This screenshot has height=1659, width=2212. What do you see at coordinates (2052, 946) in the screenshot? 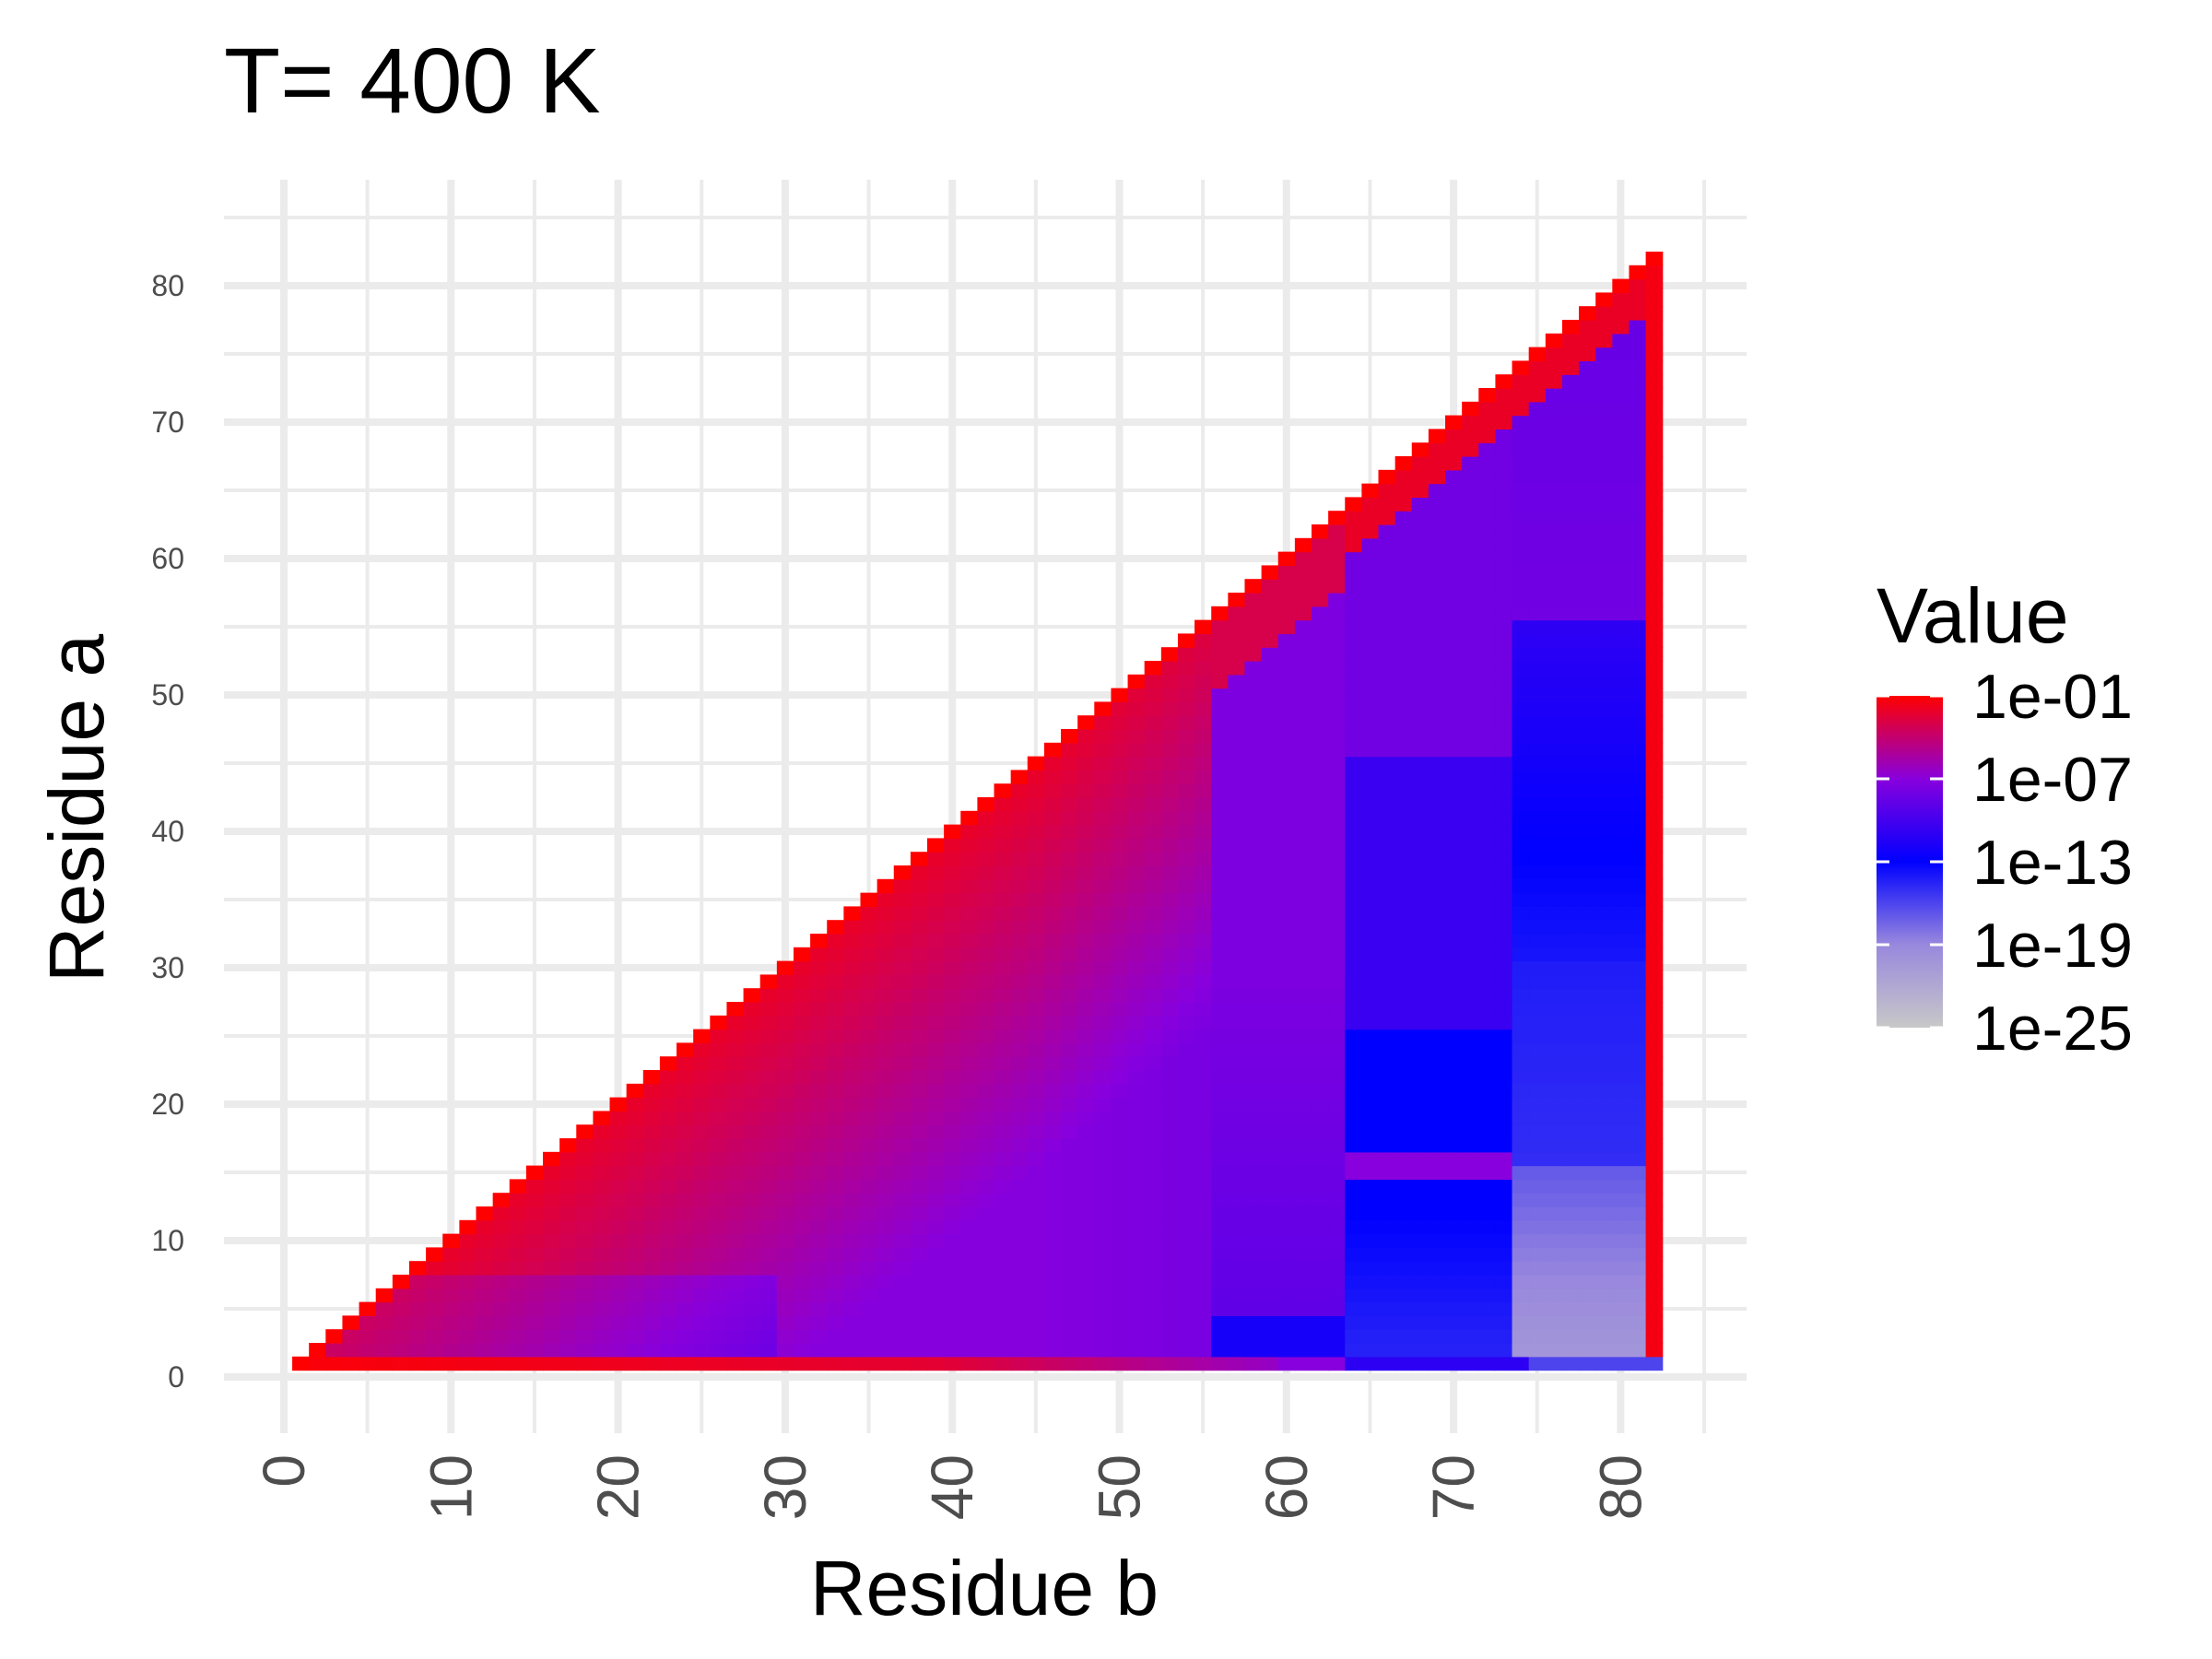
I see `legend-label: 1e-19` at bounding box center [2052, 946].